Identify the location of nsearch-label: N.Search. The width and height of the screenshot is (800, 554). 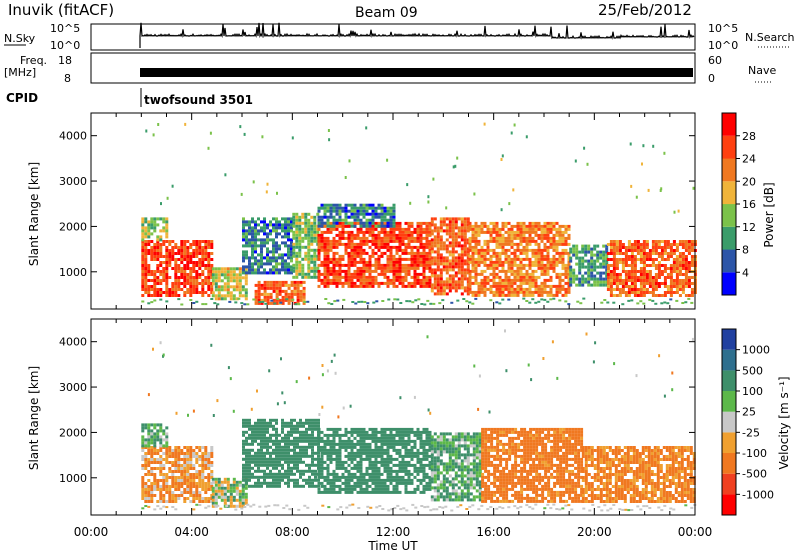
(770, 37).